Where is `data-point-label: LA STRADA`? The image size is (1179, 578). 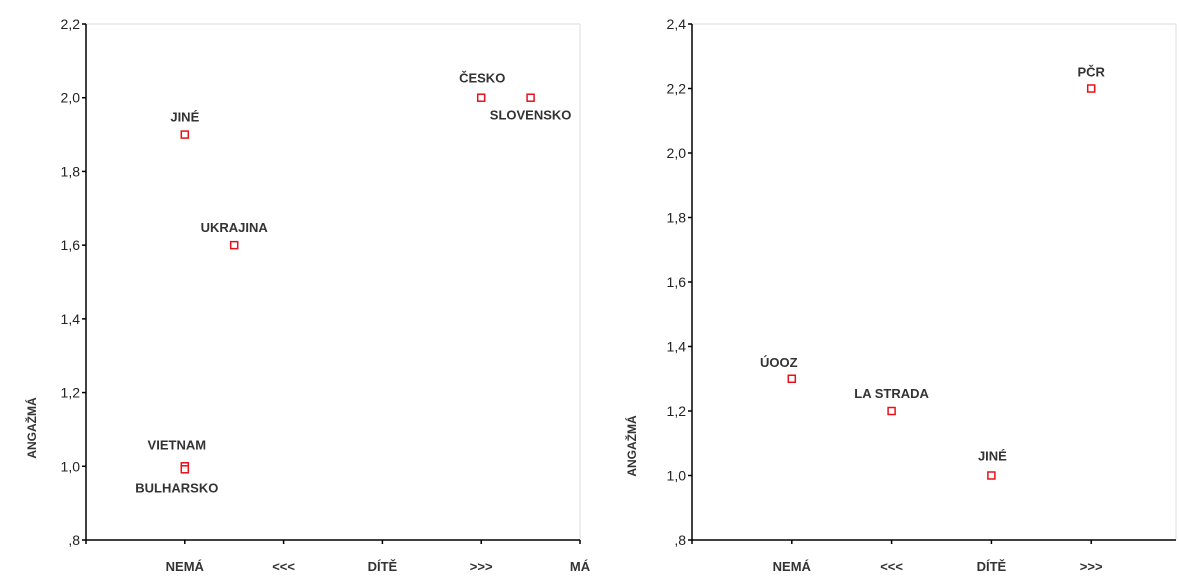 data-point-label: LA STRADA is located at coordinates (891, 393).